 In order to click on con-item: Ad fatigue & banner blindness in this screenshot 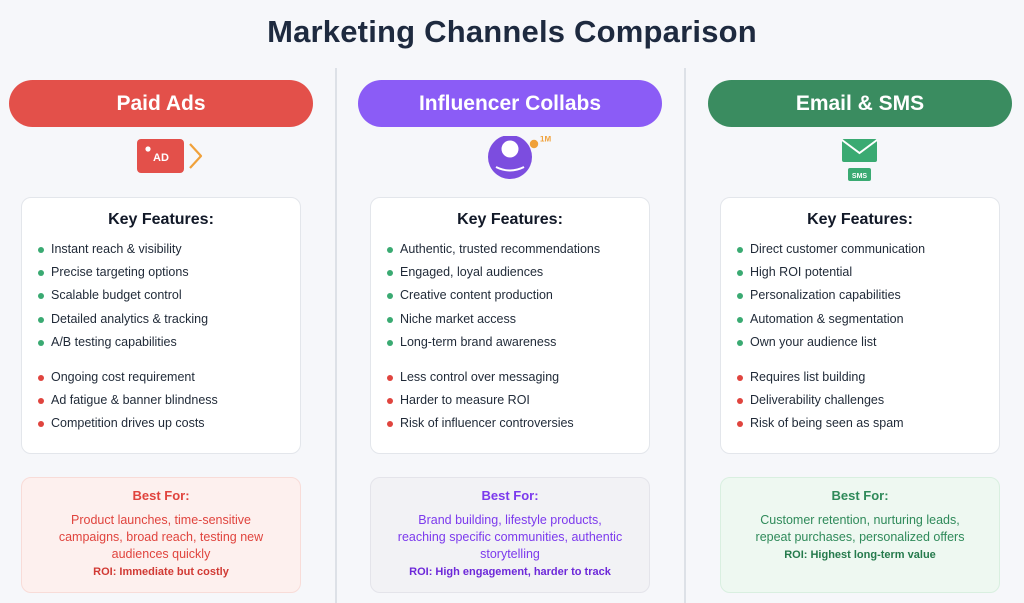, I will do `click(161, 400)`.